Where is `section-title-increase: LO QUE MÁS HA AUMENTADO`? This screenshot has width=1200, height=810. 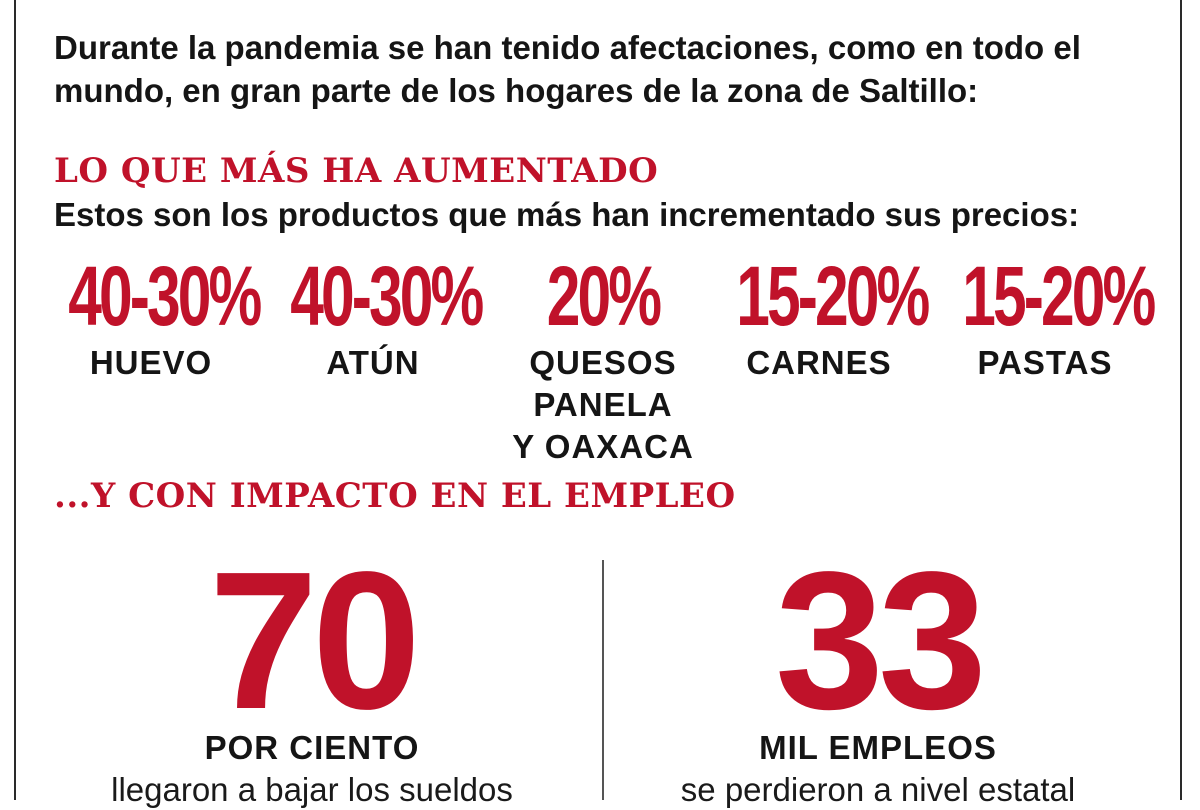
section-title-increase: LO QUE MÁS HA AUMENTADO is located at coordinates (356, 171).